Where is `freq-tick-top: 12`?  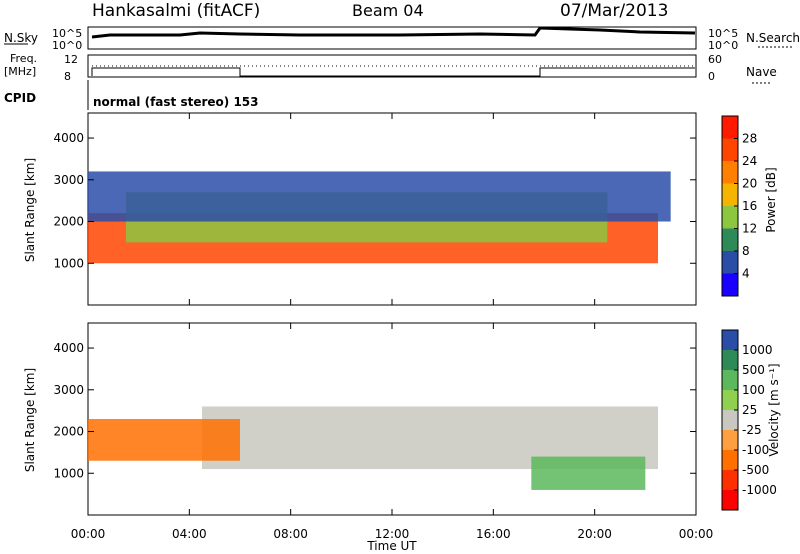
freq-tick-top: 12 is located at coordinates (71, 59).